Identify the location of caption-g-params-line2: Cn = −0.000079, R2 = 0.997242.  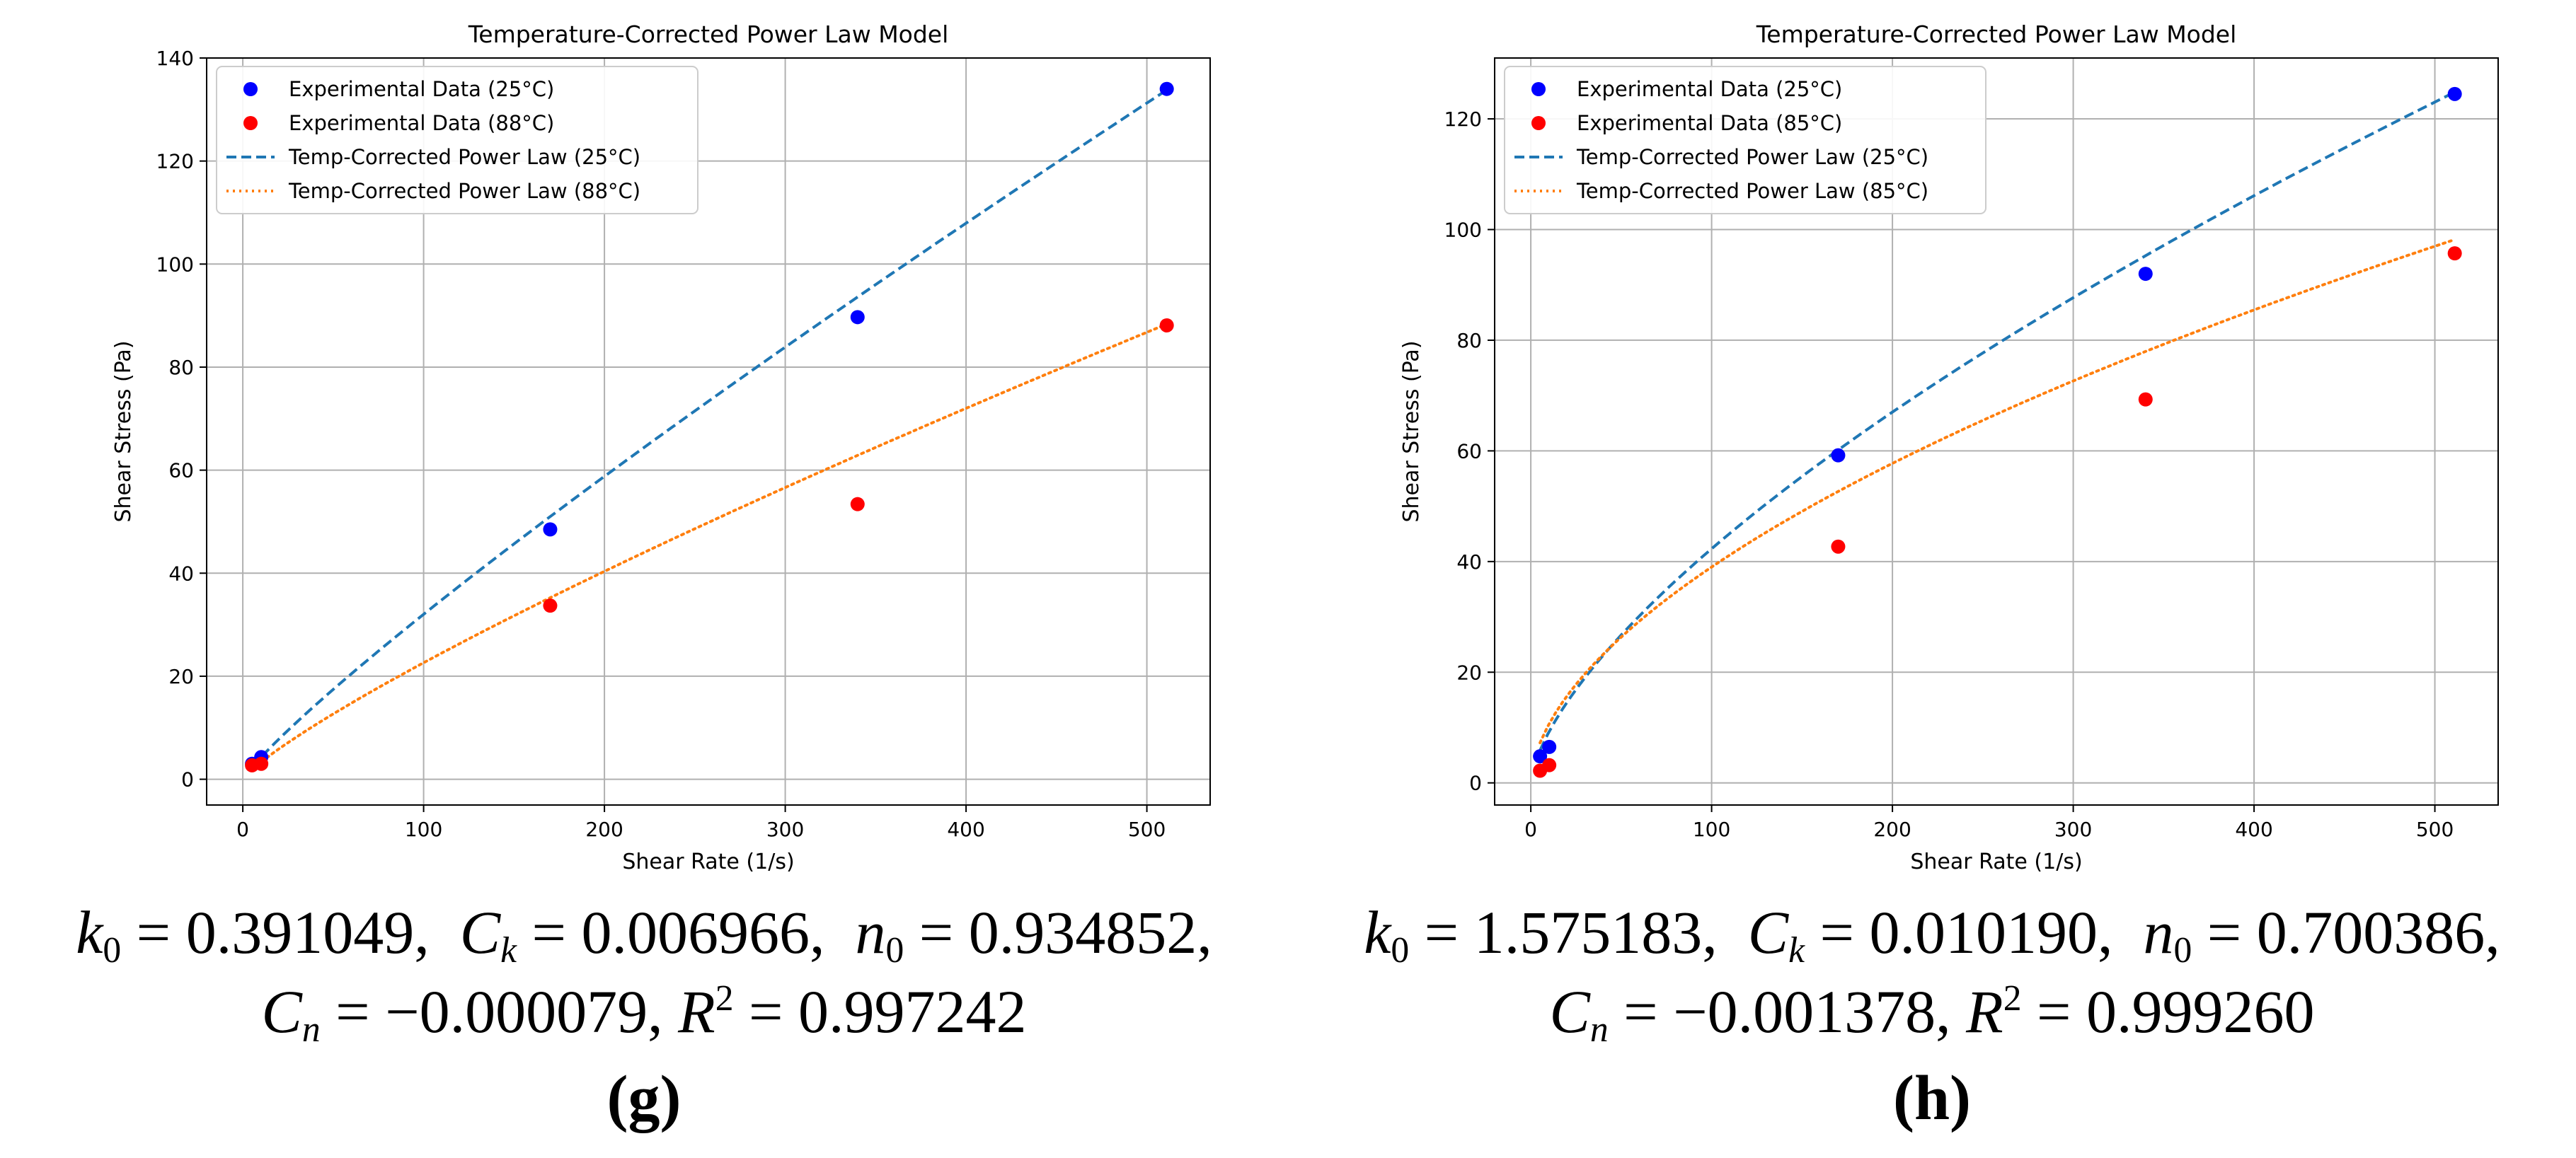
(644, 1014).